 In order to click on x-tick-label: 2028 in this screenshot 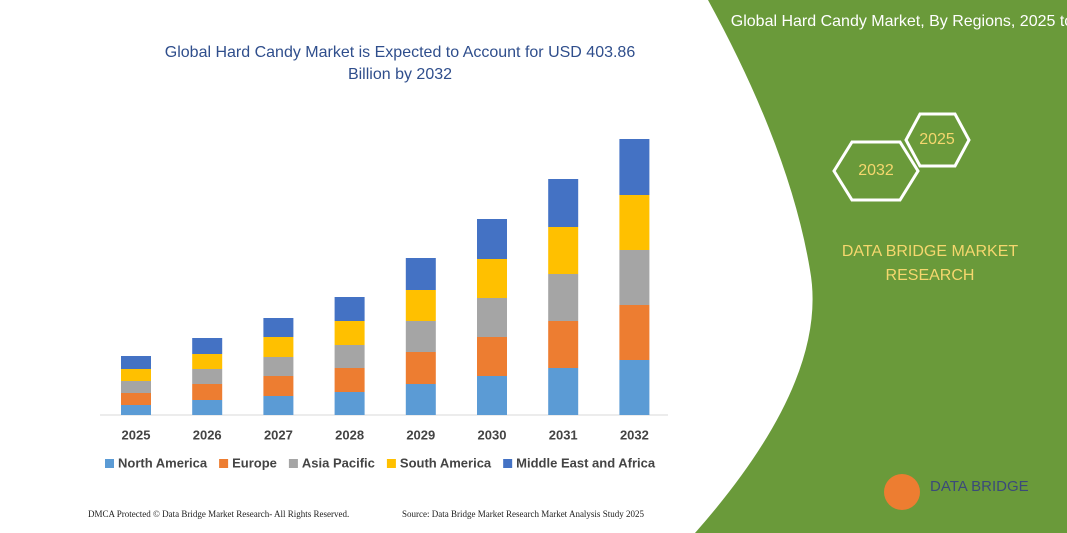, I will do `click(349, 434)`.